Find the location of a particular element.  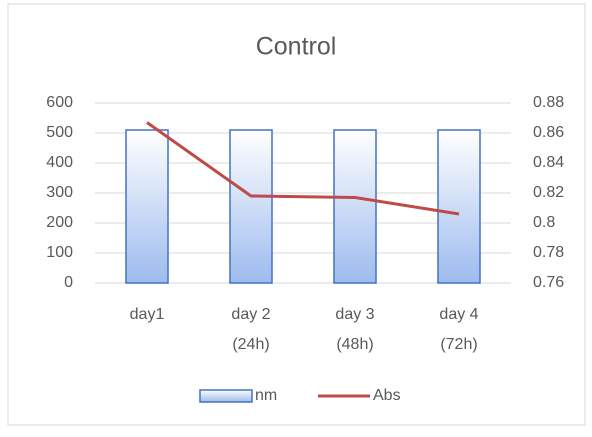

y-tick-label: 0 is located at coordinates (68, 282).